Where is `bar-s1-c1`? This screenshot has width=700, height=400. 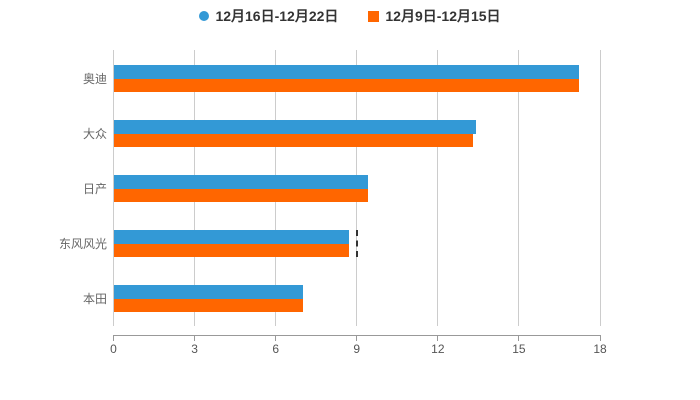
bar-s1-c1 is located at coordinates (295, 127).